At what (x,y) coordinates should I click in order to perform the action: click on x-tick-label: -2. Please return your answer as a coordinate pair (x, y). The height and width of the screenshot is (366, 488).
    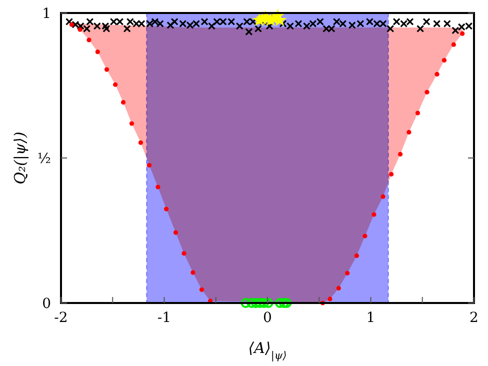
    Looking at the image, I should click on (61, 318).